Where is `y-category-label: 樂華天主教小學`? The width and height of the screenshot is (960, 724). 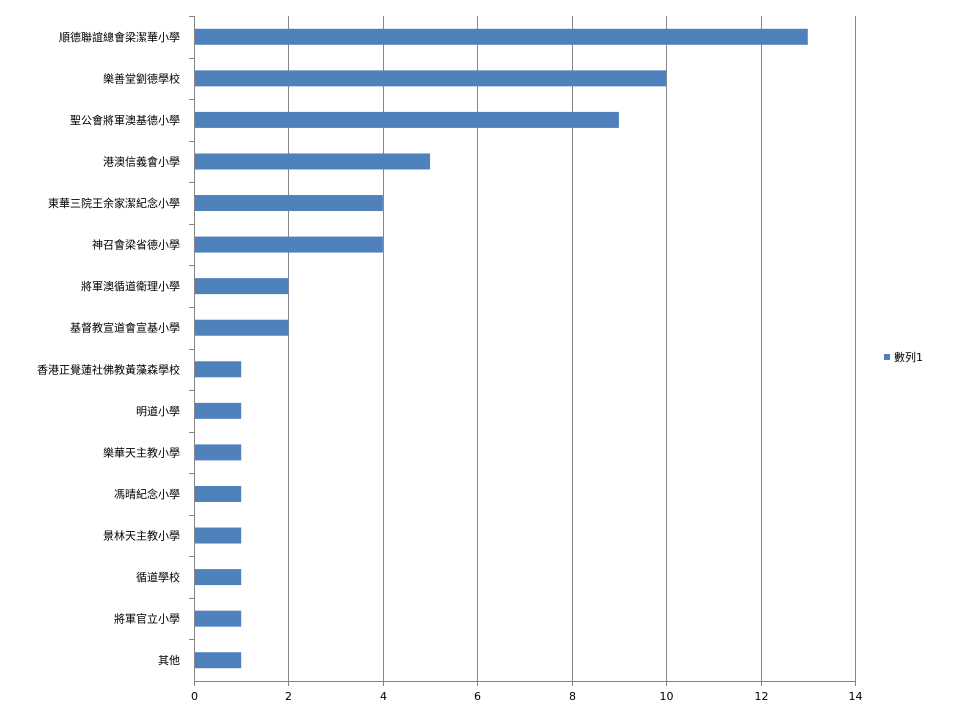 y-category-label: 樂華天主教小學 is located at coordinates (141, 452).